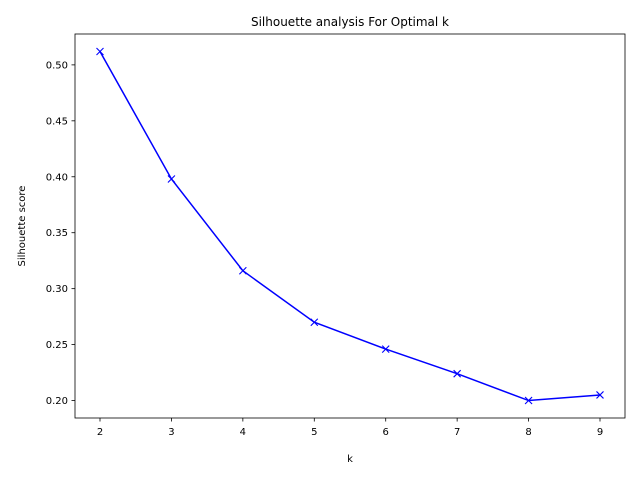  Describe the element at coordinates (57, 65) in the screenshot. I see `y-tick-label: 0.50` at that location.